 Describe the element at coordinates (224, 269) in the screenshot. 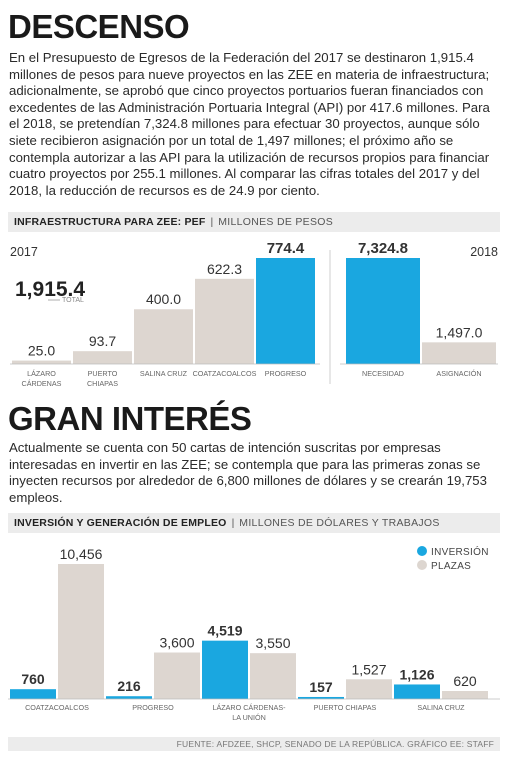

I see `bar-value-label: 622.3` at that location.